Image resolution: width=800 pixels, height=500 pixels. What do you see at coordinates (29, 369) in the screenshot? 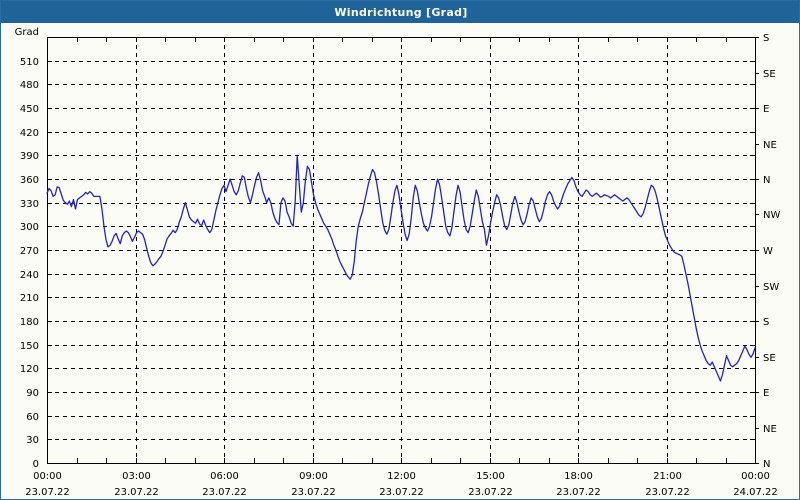
I see `y-axis-tick-label: 120` at bounding box center [29, 369].